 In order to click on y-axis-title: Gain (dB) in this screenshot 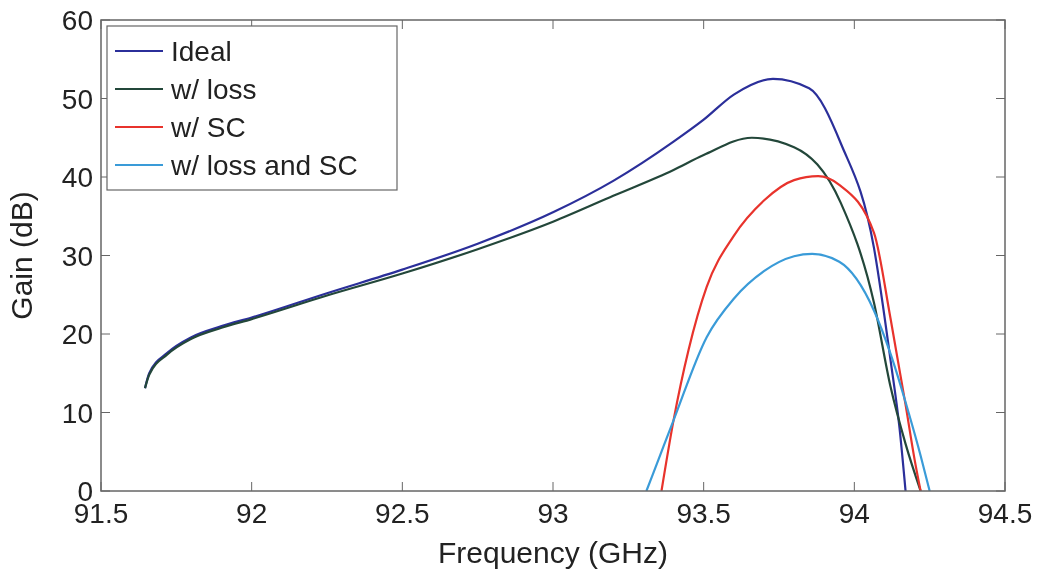, I will do `click(21, 255)`.